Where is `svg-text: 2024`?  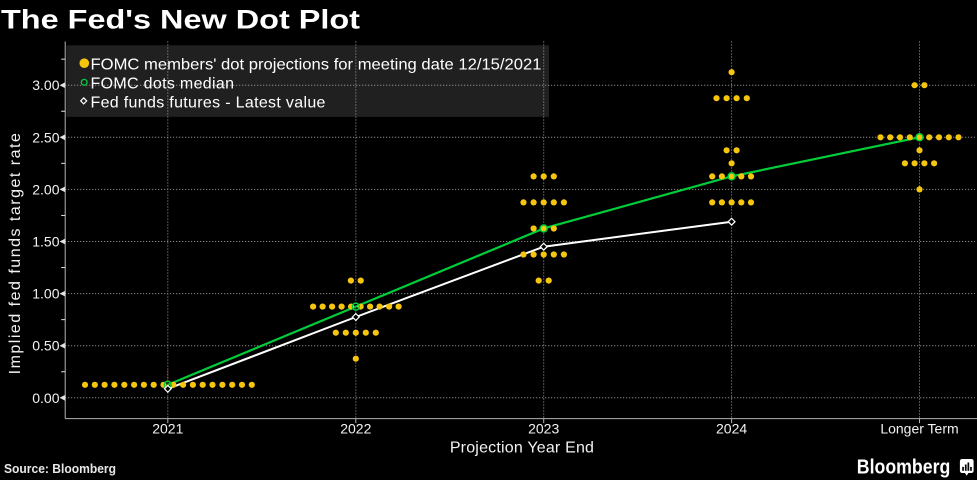 svg-text: 2024 is located at coordinates (731, 429).